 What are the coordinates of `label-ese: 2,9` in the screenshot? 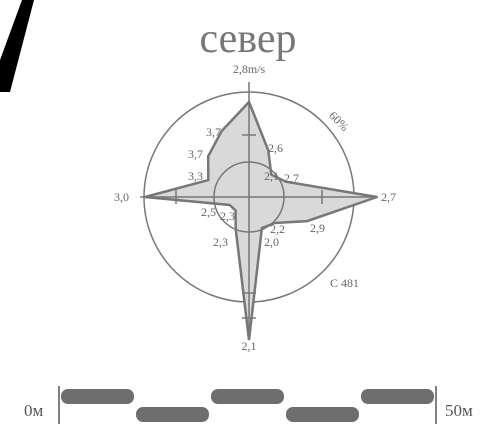 It's located at (317, 228).